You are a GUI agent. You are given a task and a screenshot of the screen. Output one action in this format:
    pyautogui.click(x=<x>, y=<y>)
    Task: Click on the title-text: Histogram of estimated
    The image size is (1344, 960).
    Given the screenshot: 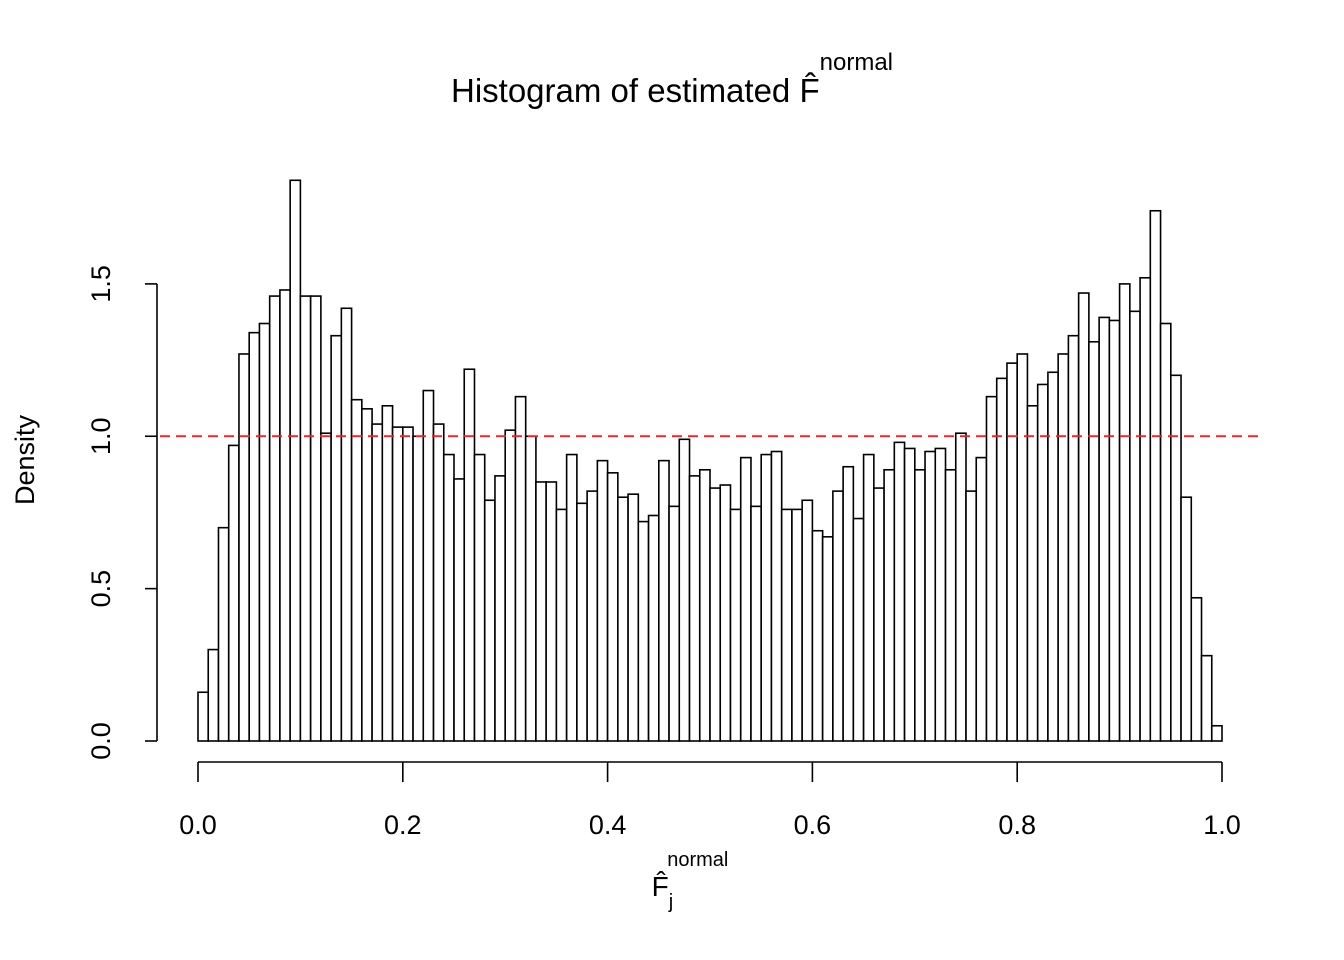 What is the action you would take?
    pyautogui.click(x=620, y=90)
    